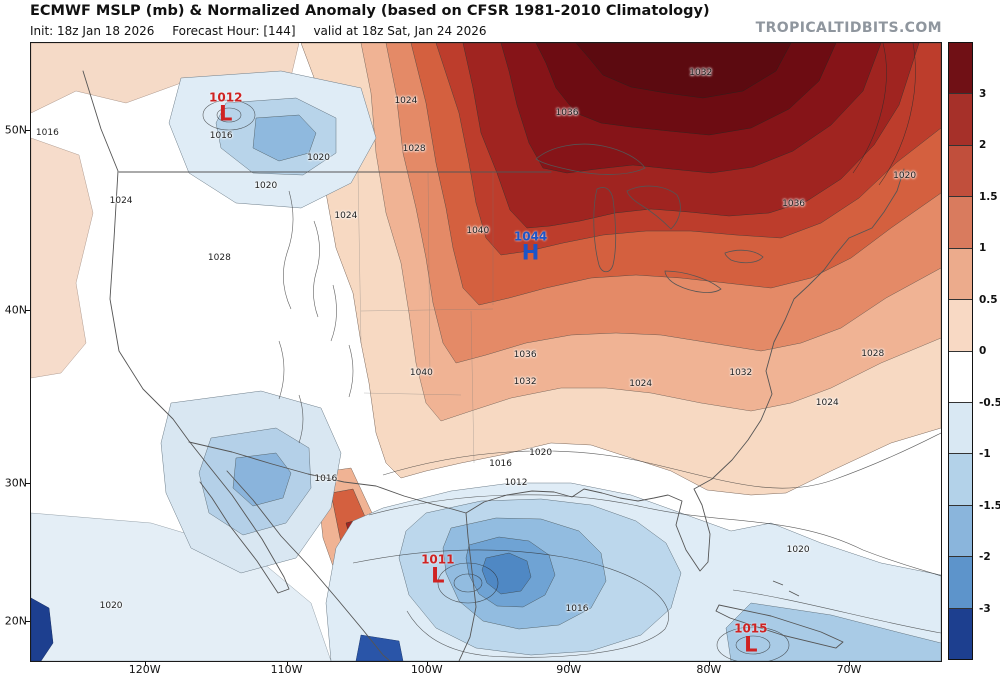 The image size is (1000, 679). I want to click on isobar-label: 1012, so click(516, 483).